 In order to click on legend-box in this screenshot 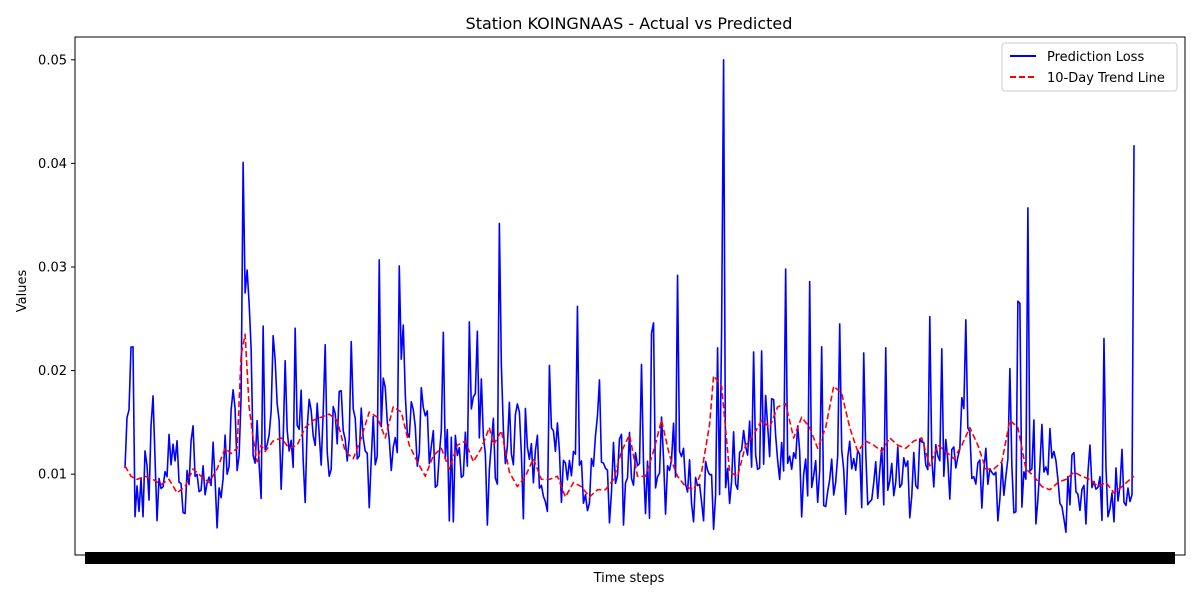, I will do `click(1089, 67)`.